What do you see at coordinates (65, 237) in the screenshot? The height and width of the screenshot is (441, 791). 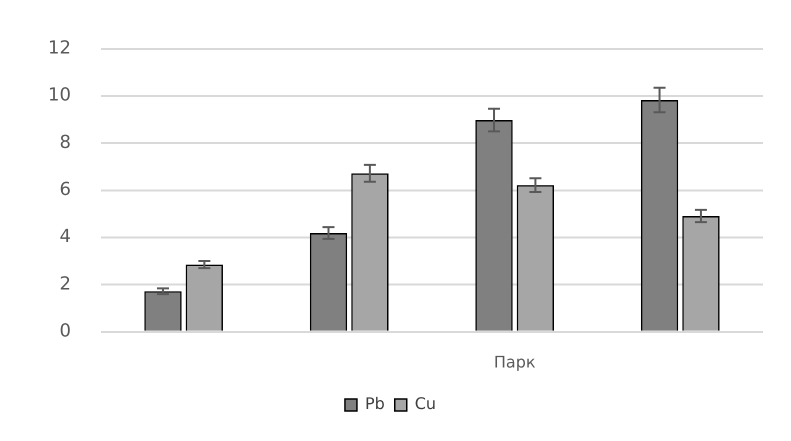 I see `y-tick-label: 4` at bounding box center [65, 237].